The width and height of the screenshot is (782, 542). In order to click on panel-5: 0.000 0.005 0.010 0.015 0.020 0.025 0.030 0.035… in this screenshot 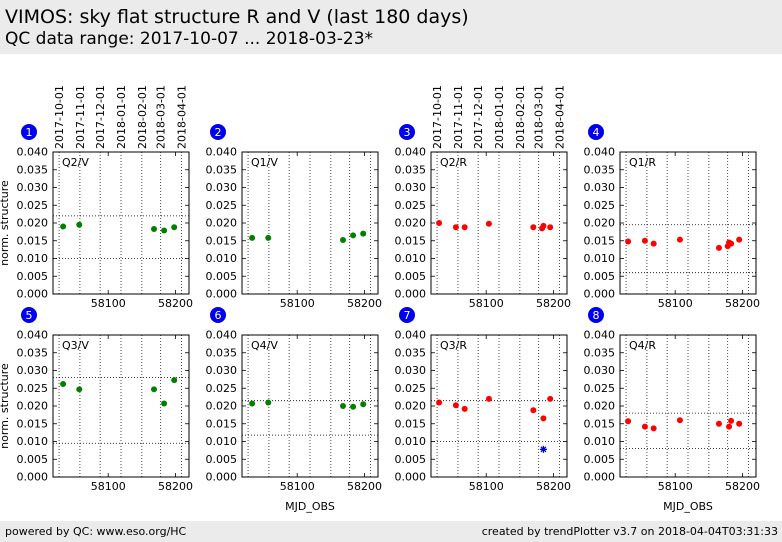, I will do `click(96, 400)`.